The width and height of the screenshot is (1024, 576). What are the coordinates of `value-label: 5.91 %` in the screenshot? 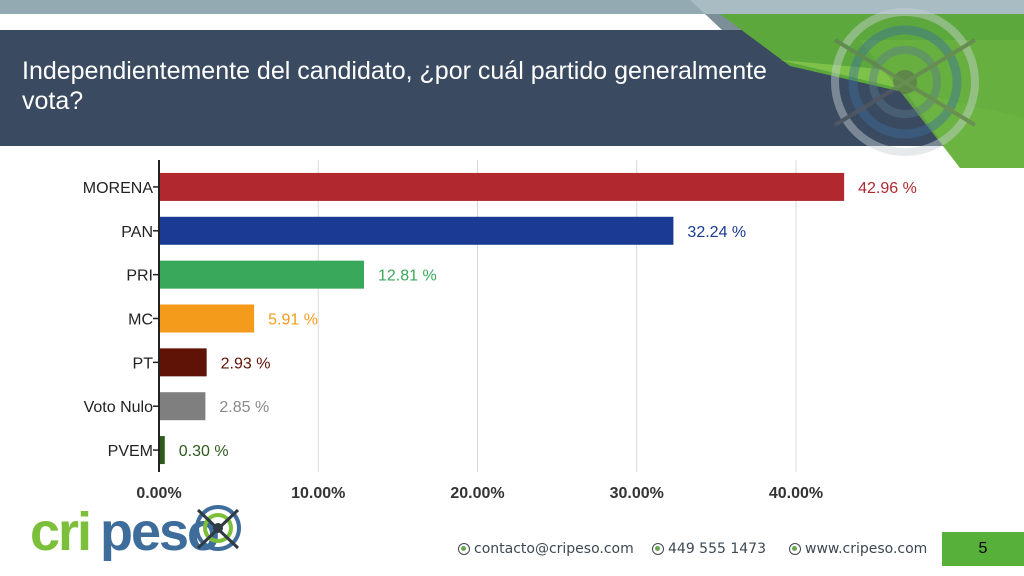 It's located at (293, 320).